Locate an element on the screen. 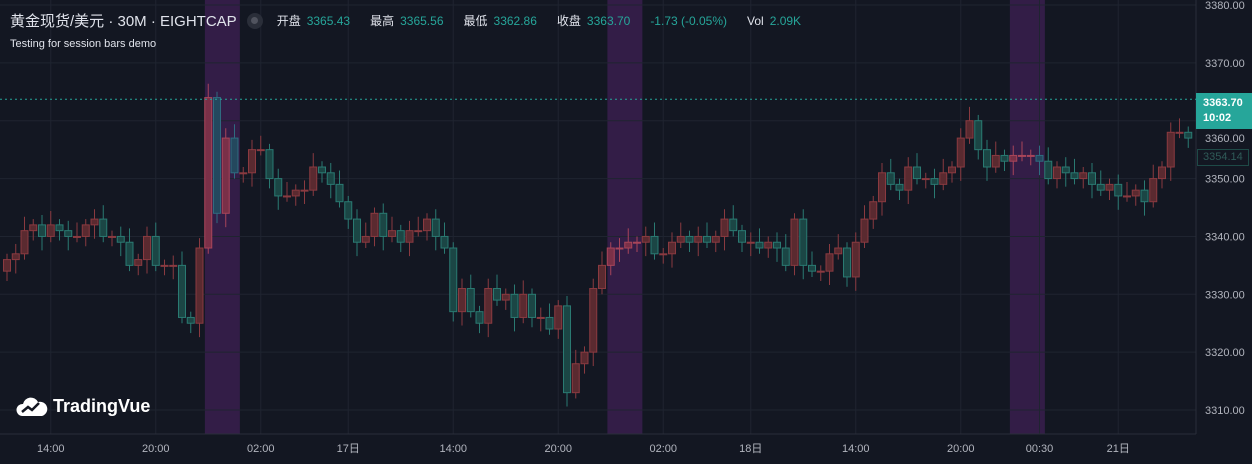  secondary-price-label: 3354.14 is located at coordinates (1223, 157).